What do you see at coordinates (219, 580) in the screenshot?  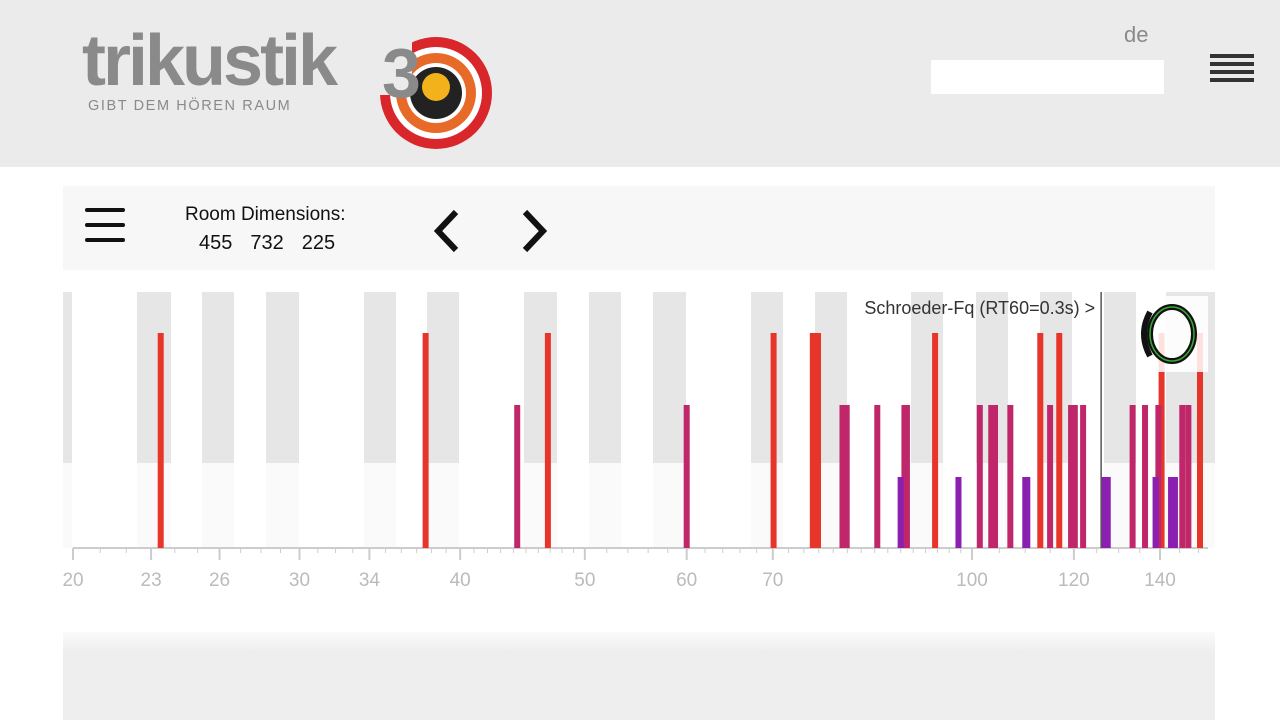 I see `x-tick-label: 26` at bounding box center [219, 580].